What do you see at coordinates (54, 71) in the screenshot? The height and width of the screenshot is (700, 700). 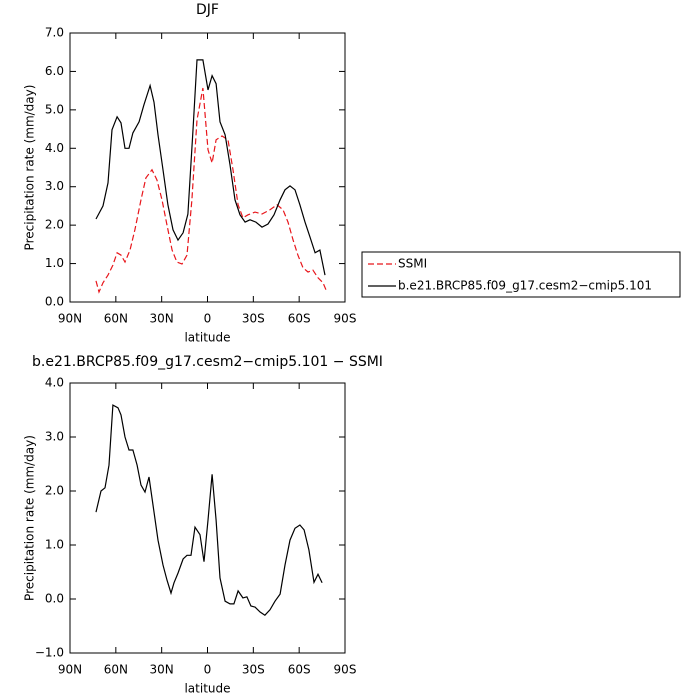 I see `y-tick-label: 6.0` at bounding box center [54, 71].